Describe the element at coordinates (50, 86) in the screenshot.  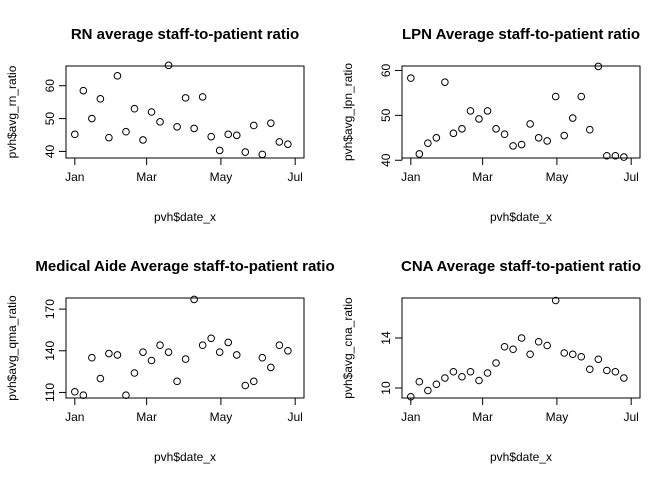
I see `y-tick-label: 60` at that location.